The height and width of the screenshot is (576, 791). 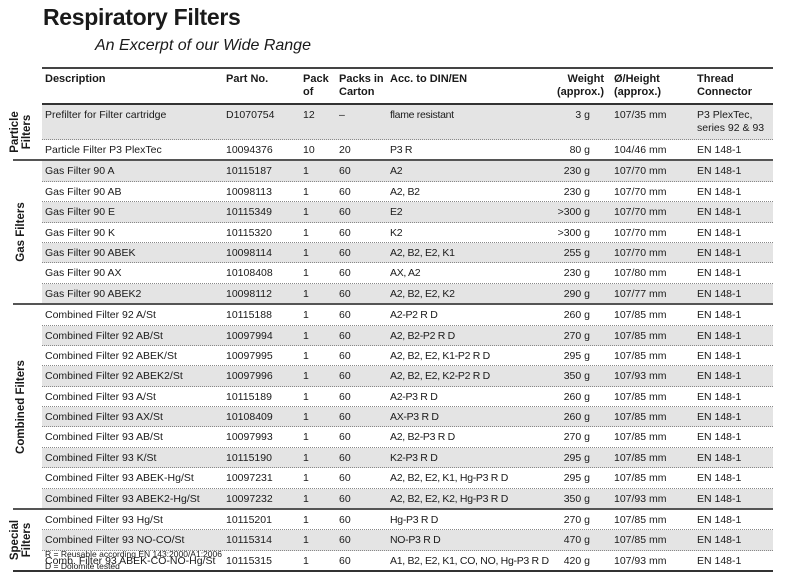 I want to click on cell-din-en: K2, so click(x=396, y=232).